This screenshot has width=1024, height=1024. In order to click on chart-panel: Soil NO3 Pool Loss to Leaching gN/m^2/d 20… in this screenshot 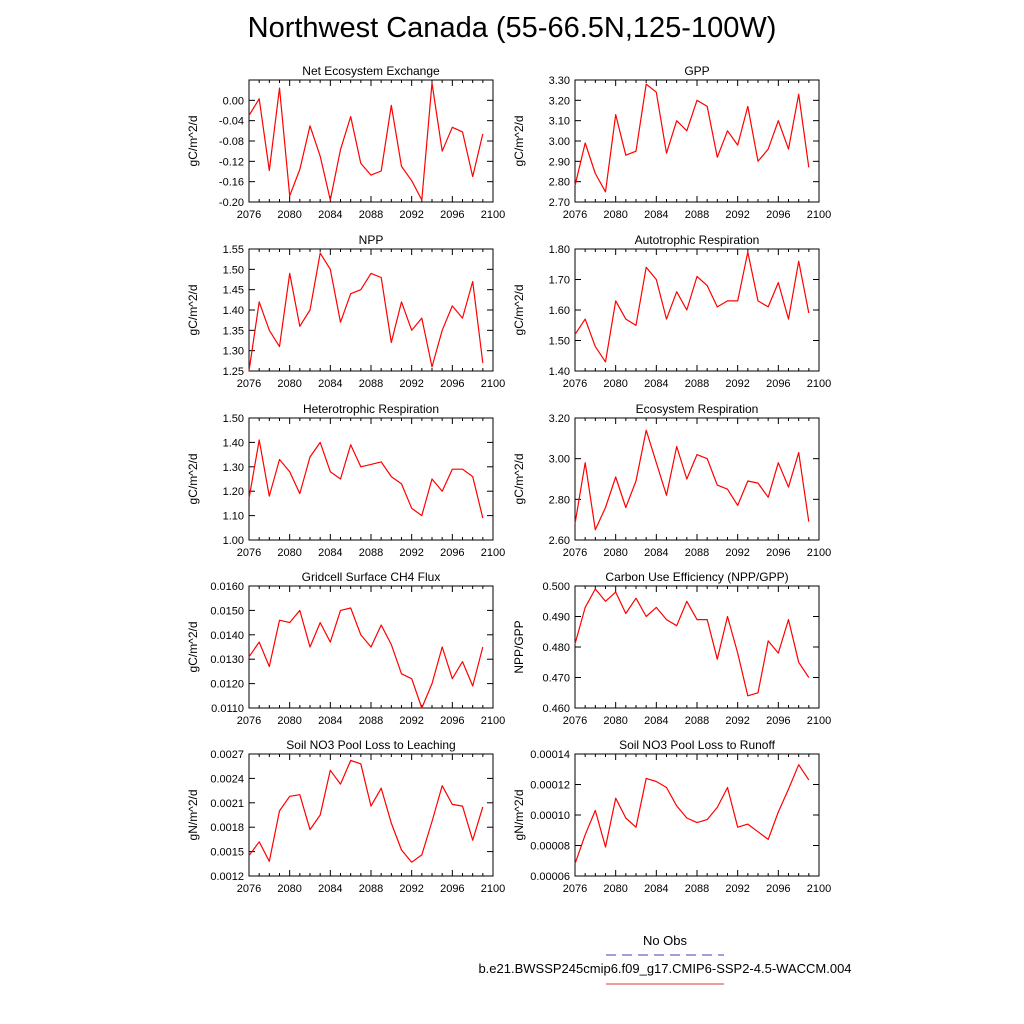, I will do `click(345, 816)`.